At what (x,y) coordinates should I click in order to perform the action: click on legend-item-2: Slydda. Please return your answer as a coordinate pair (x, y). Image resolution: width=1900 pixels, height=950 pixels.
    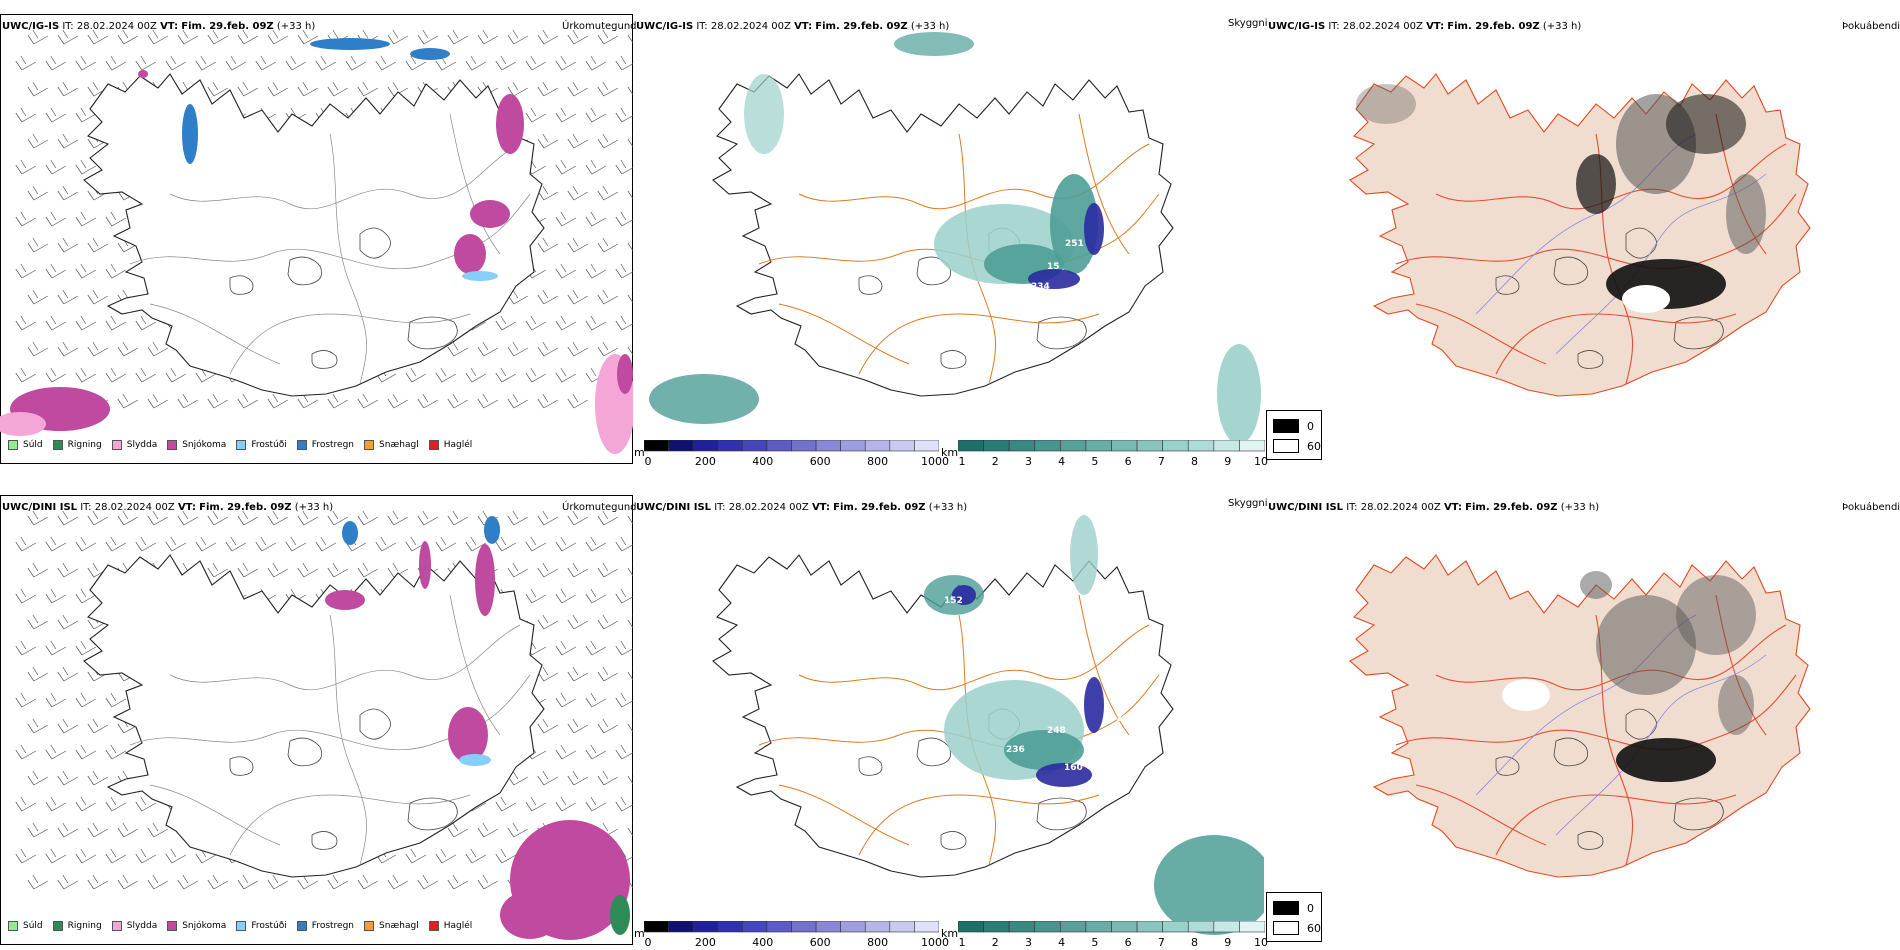
    Looking at the image, I should click on (134, 926).